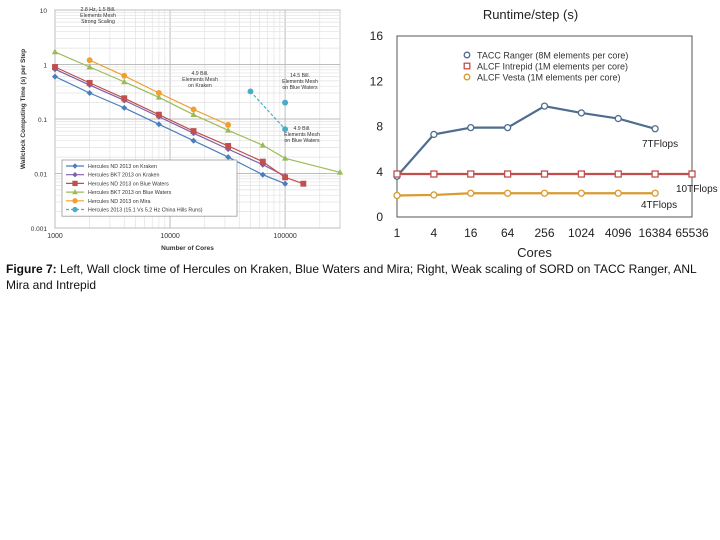 The image size is (720, 540). What do you see at coordinates (581, 233) in the screenshot?
I see `x-tick-label: 1024` at bounding box center [581, 233].